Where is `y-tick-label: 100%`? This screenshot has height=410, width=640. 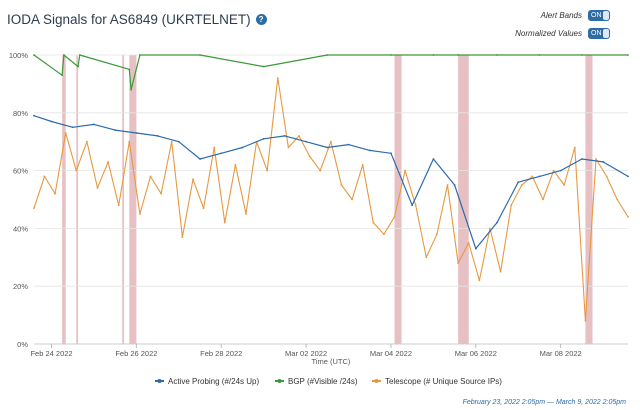 y-tick-label: 100% is located at coordinates (19, 55).